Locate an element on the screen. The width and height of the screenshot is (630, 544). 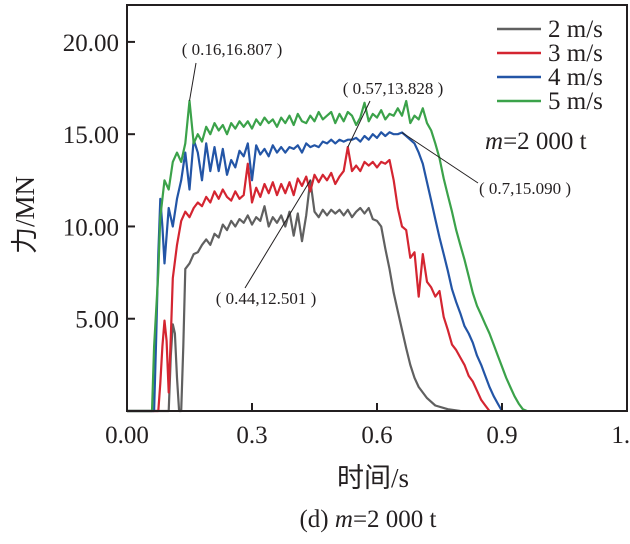
x-tick-label-3: 0.9 is located at coordinates (501, 435).